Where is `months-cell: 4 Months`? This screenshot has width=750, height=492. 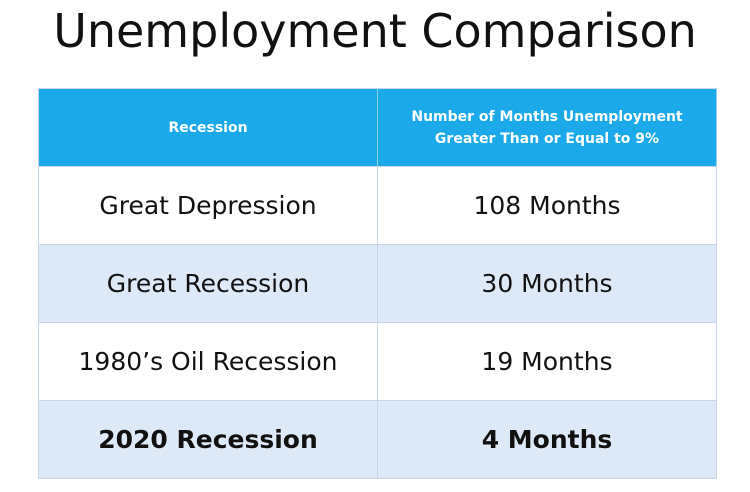
months-cell: 4 Months is located at coordinates (547, 439).